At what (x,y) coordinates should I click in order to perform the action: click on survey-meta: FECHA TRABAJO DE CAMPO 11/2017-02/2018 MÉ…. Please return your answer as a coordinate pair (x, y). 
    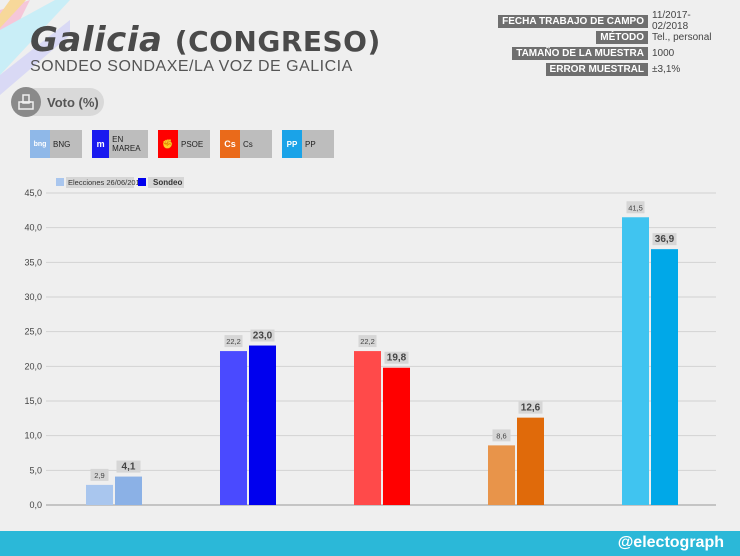
    Looking at the image, I should click on (606, 44).